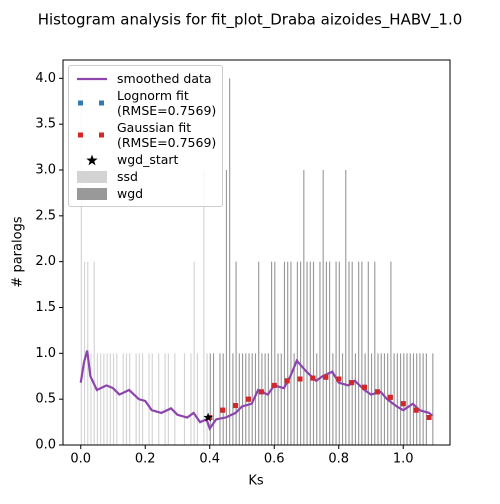 Image resolution: width=500 pixels, height=504 pixels. Describe the element at coordinates (45, 261) in the screenshot. I see `y-tick-label: 2.0` at that location.